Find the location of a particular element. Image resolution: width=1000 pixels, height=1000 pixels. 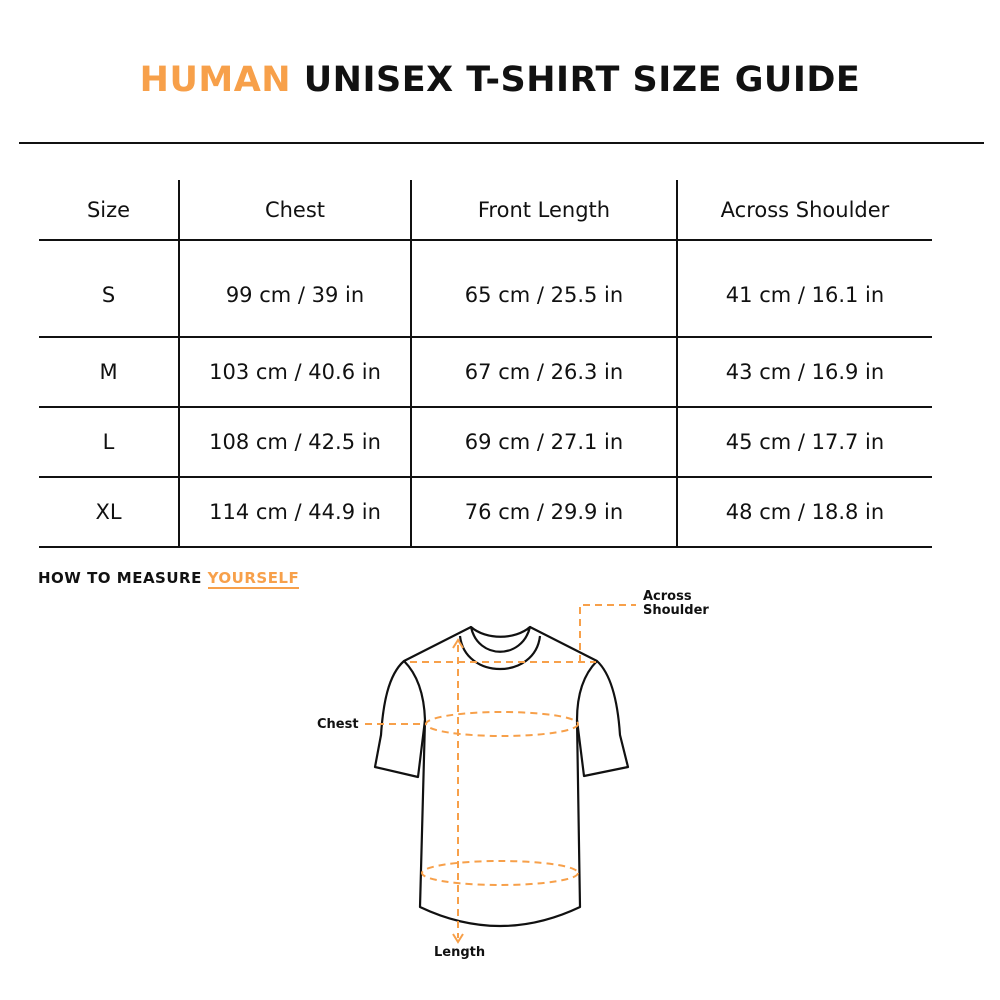

header-front-length: Front Length is located at coordinates (543, 210).